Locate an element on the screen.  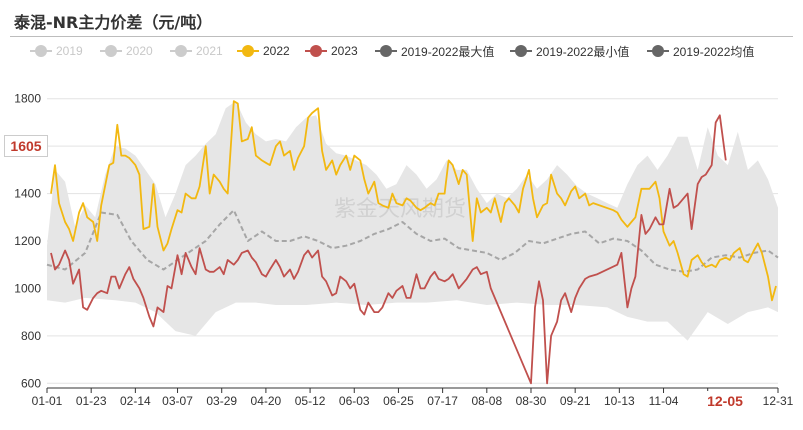
x-highlight-label: 12-05 is located at coordinates (725, 401).